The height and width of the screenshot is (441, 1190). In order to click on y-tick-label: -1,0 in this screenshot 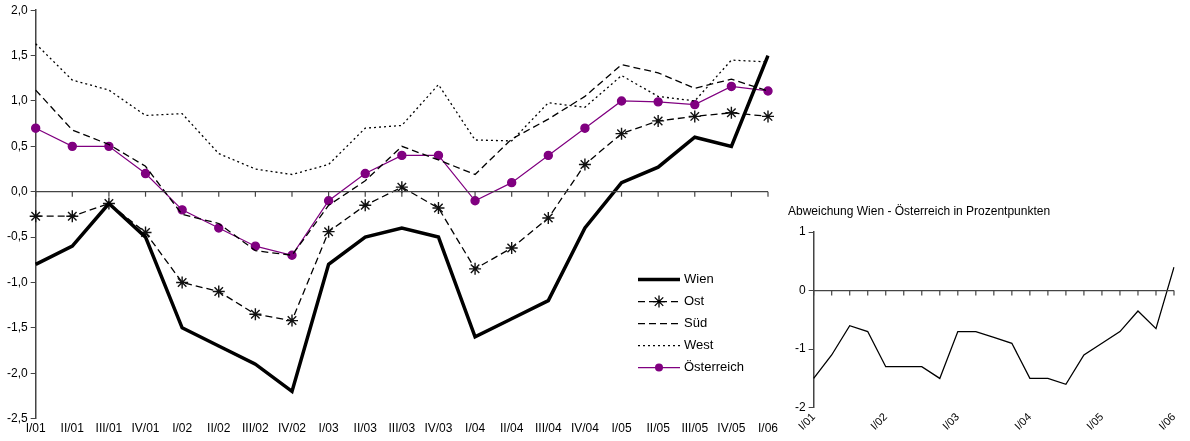, I will do `click(17, 281)`.